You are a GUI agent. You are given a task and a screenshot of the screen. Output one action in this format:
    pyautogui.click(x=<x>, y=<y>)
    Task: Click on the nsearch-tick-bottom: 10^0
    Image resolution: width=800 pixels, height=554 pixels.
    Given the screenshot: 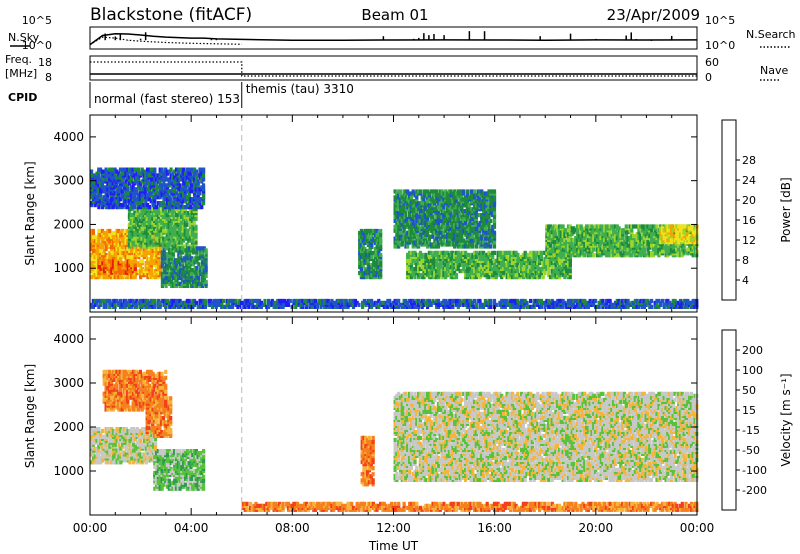 What is the action you would take?
    pyautogui.click(x=720, y=45)
    